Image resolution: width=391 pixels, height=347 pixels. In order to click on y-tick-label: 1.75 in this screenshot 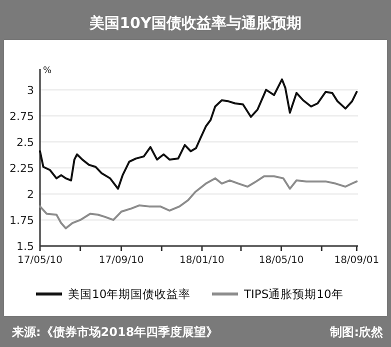, I will do `click(22, 220)`.